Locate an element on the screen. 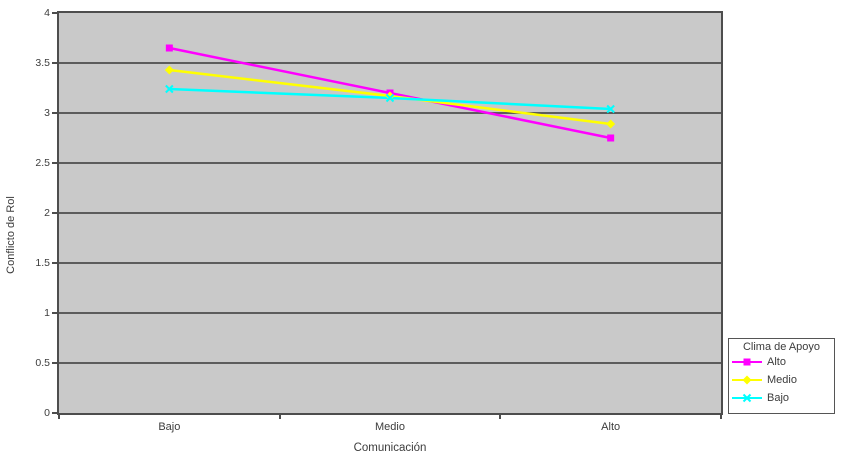 Image resolution: width=842 pixels, height=463 pixels. x-tick-label-alto: Alto is located at coordinates (611, 427).